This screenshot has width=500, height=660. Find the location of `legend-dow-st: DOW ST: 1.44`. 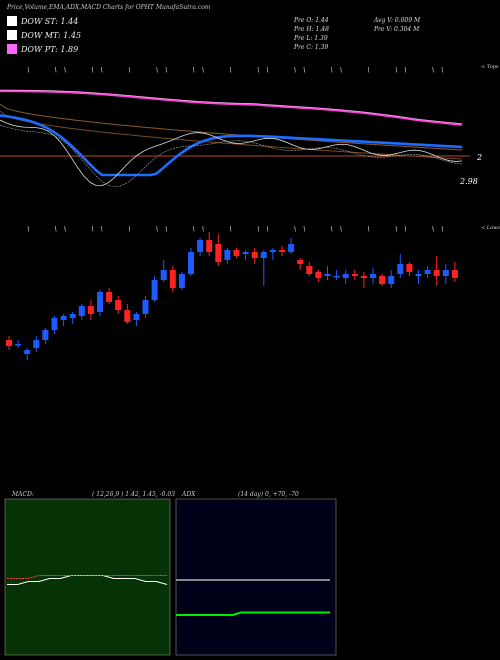

legend-dow-st: DOW ST: 1.44 is located at coordinates (42, 21).